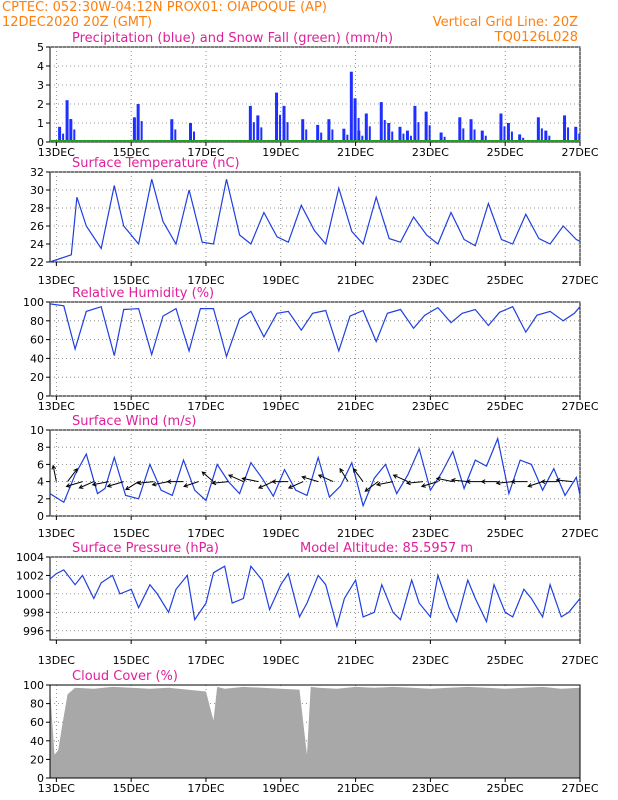 This screenshot has height=800, width=618. Describe the element at coordinates (386, 548) in the screenshot. I see `panel-annotation: Model Altitude: 85.5957 m` at that location.